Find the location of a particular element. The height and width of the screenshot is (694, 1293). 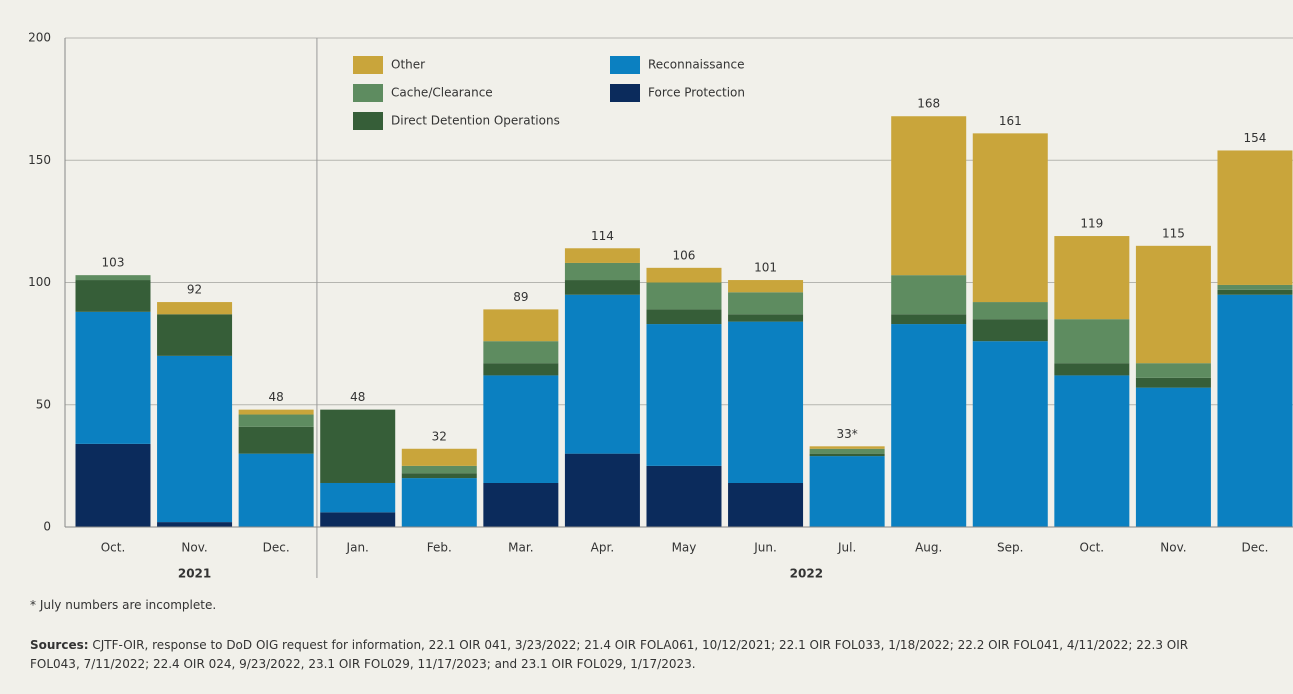

total-label: 33* is located at coordinates (846, 434).